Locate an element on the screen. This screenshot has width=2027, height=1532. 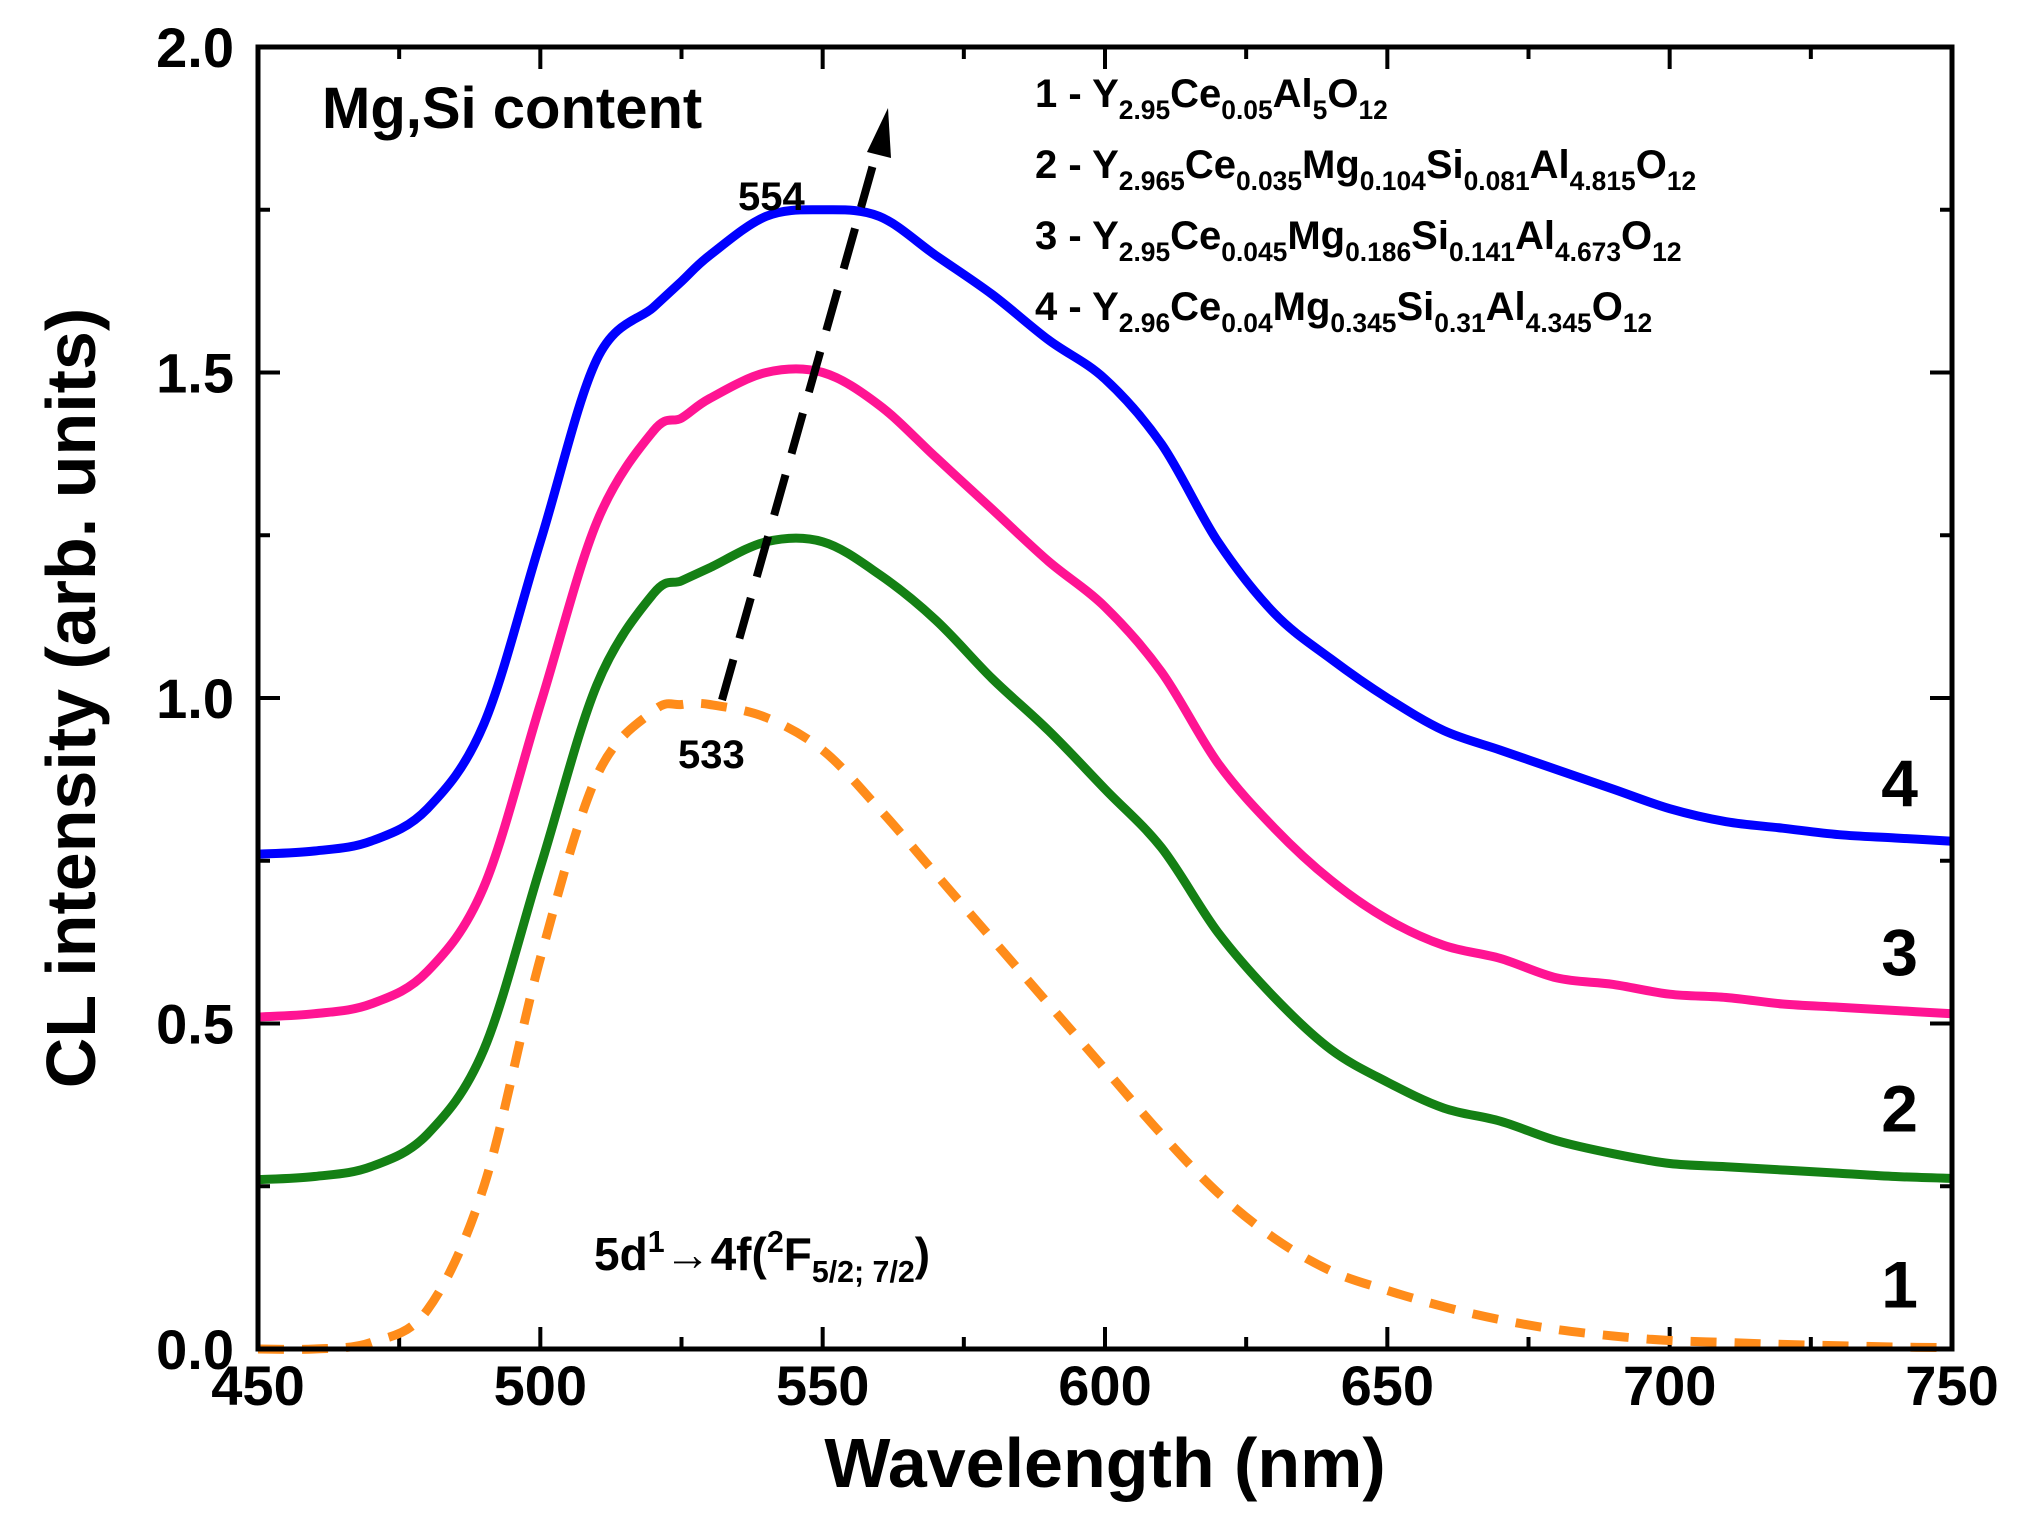
legend-entry-4: 4 - Y2.96Ce0.04Mg0.345Si0.31Al4.345O12 is located at coordinates (1343, 311).